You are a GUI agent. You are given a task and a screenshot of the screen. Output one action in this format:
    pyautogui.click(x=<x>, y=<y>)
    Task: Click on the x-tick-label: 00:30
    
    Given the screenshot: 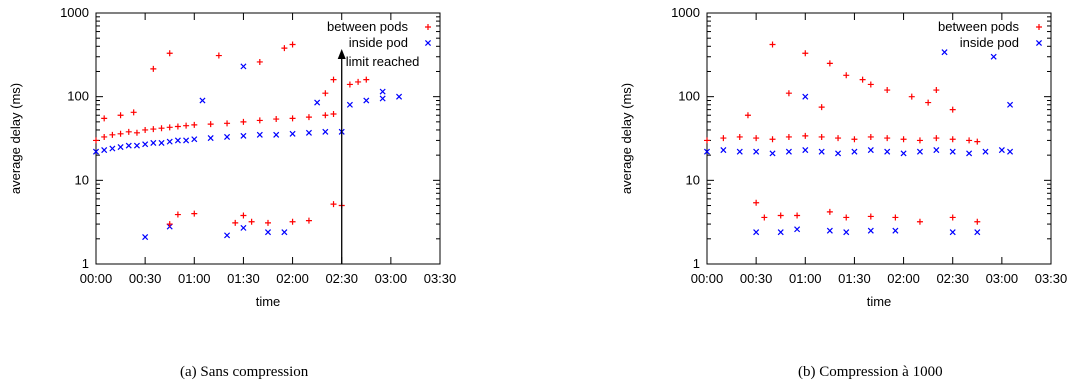 What is the action you would take?
    pyautogui.click(x=756, y=278)
    